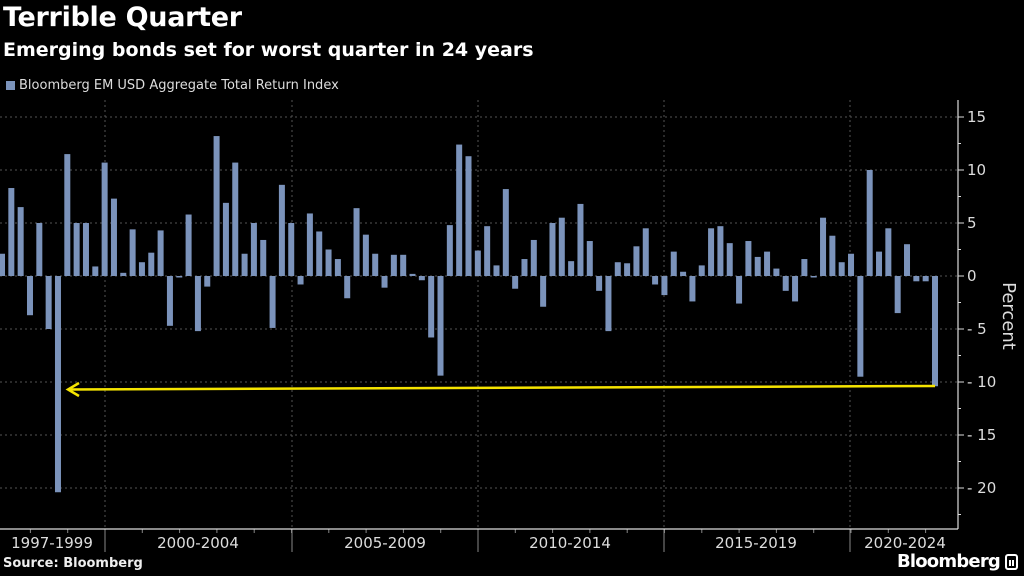  Describe the element at coordinates (1011, 561) in the screenshot. I see `bloomberg-mark-icon` at that location.